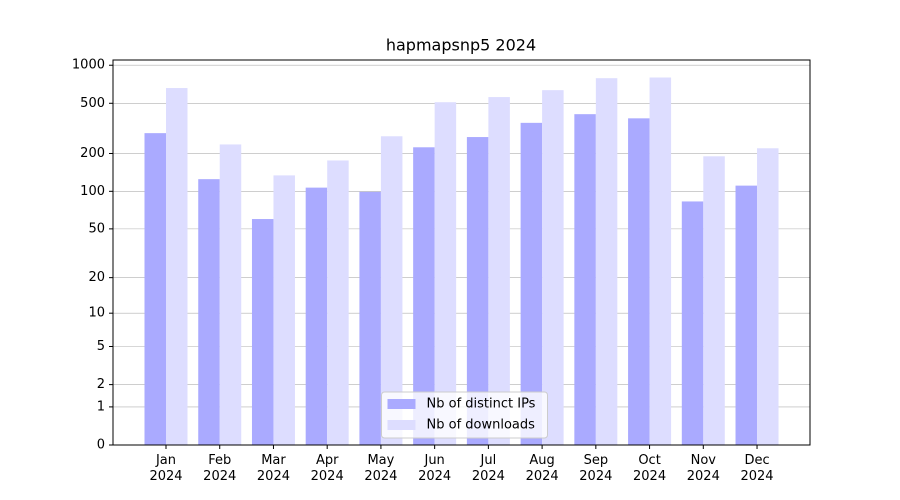 This screenshot has width=900, height=500. Describe the element at coordinates (273, 468) in the screenshot. I see `x-tick-label: Mar 2024` at that location.